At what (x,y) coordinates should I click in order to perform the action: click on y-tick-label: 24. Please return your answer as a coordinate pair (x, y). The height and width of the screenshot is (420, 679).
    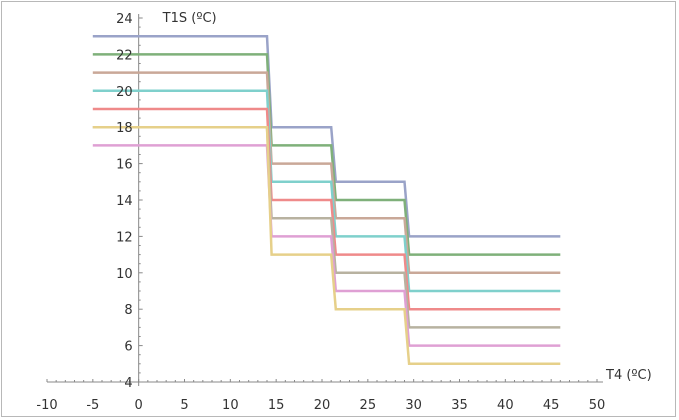
    Looking at the image, I should click on (124, 19).